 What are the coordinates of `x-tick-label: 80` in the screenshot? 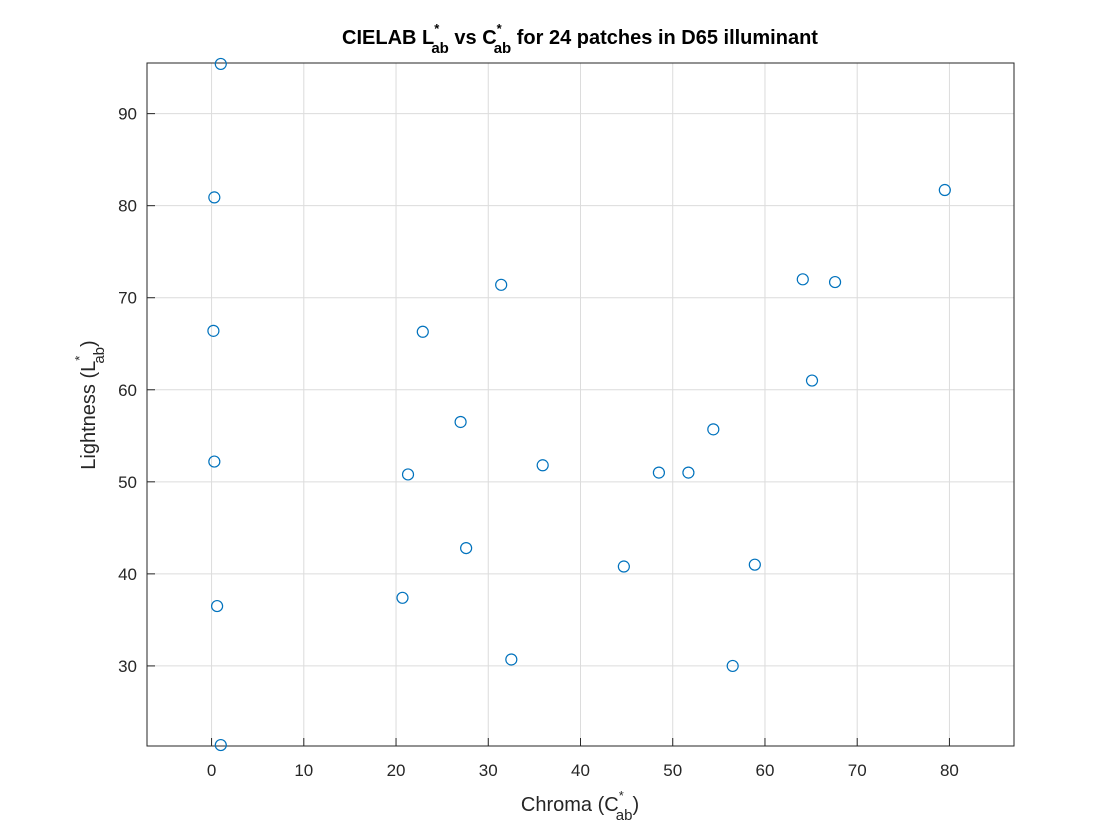 It's located at (949, 770).